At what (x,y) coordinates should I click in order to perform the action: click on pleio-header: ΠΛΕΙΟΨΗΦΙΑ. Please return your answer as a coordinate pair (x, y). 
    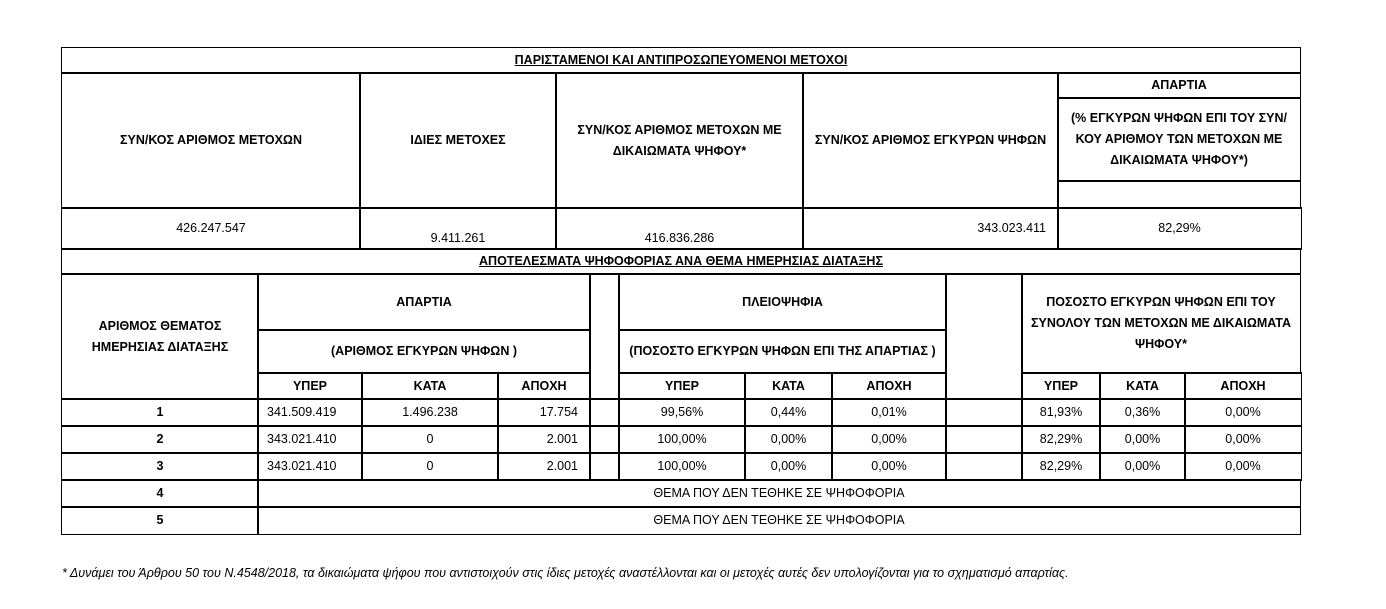
    Looking at the image, I should click on (782, 302).